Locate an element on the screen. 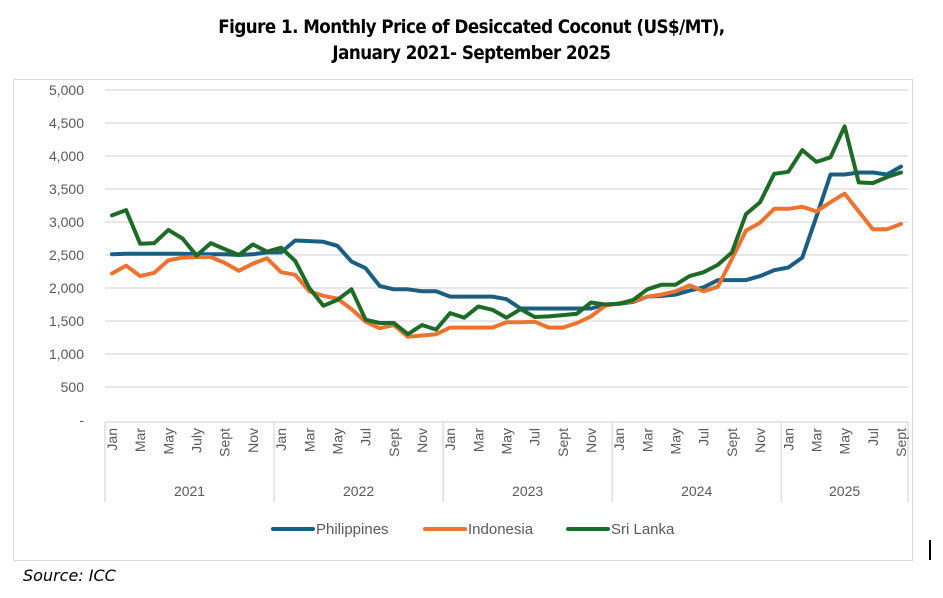 The height and width of the screenshot is (598, 943). year-label: 2022 is located at coordinates (358, 491).